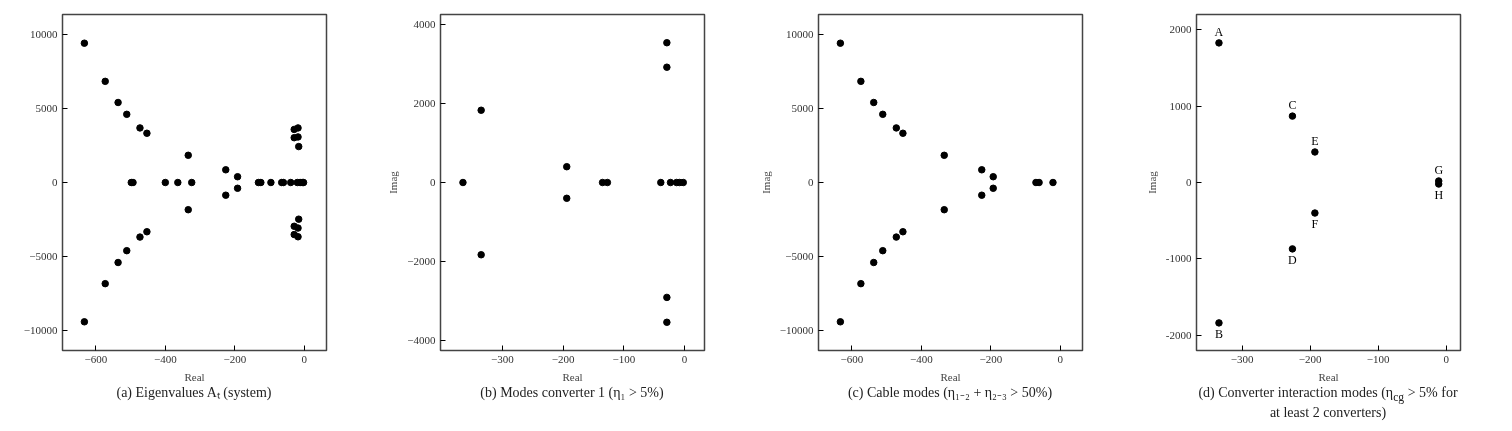  I want to click on y-tick-label: 4000, so click(424, 24).